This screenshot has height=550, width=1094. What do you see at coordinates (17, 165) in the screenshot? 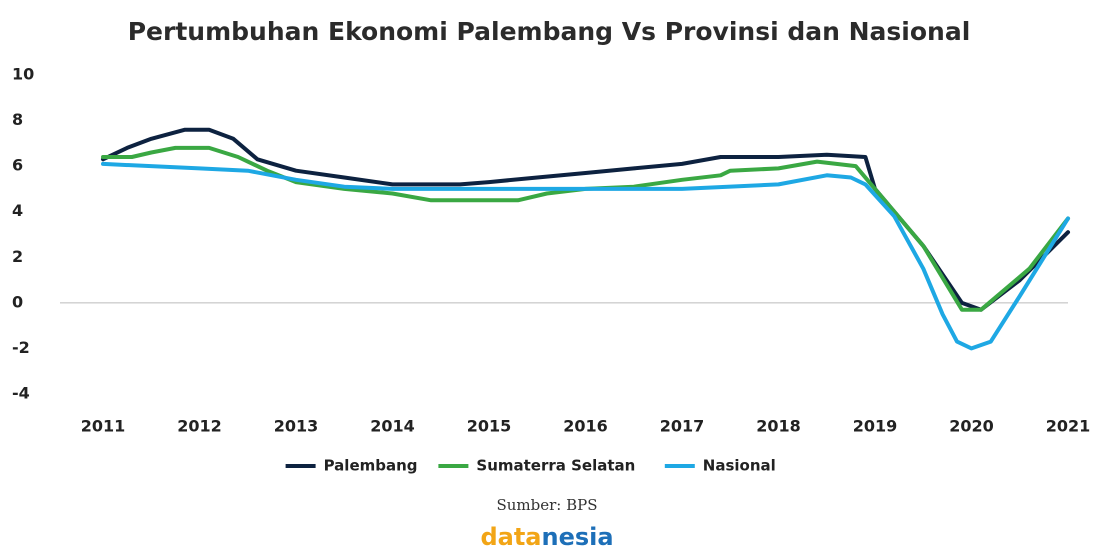
I see `y-tick-label: 6` at bounding box center [17, 165].